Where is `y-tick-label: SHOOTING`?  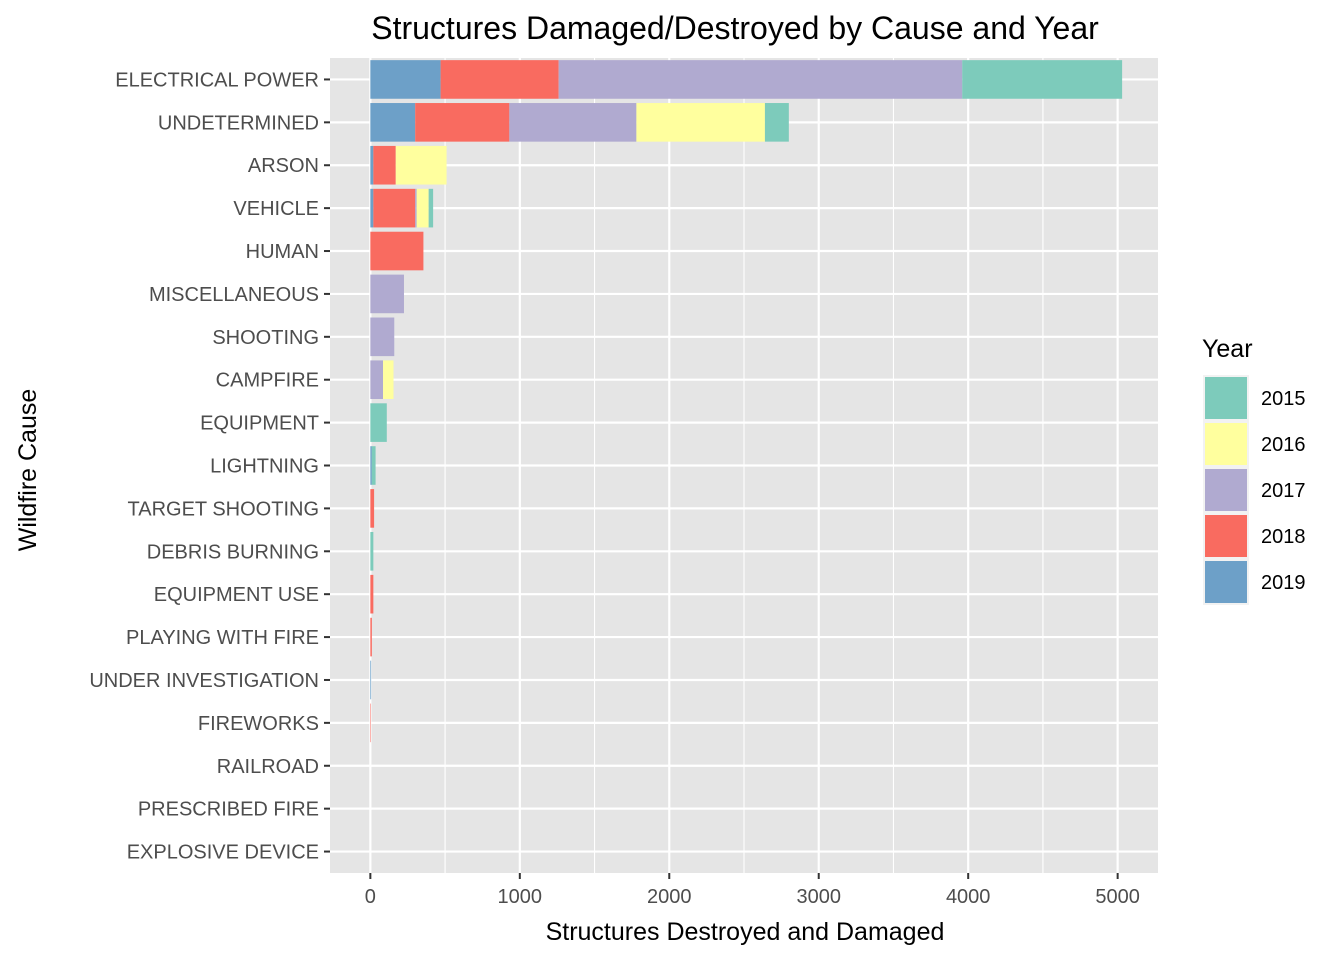
y-tick-label: SHOOTING is located at coordinates (265, 338).